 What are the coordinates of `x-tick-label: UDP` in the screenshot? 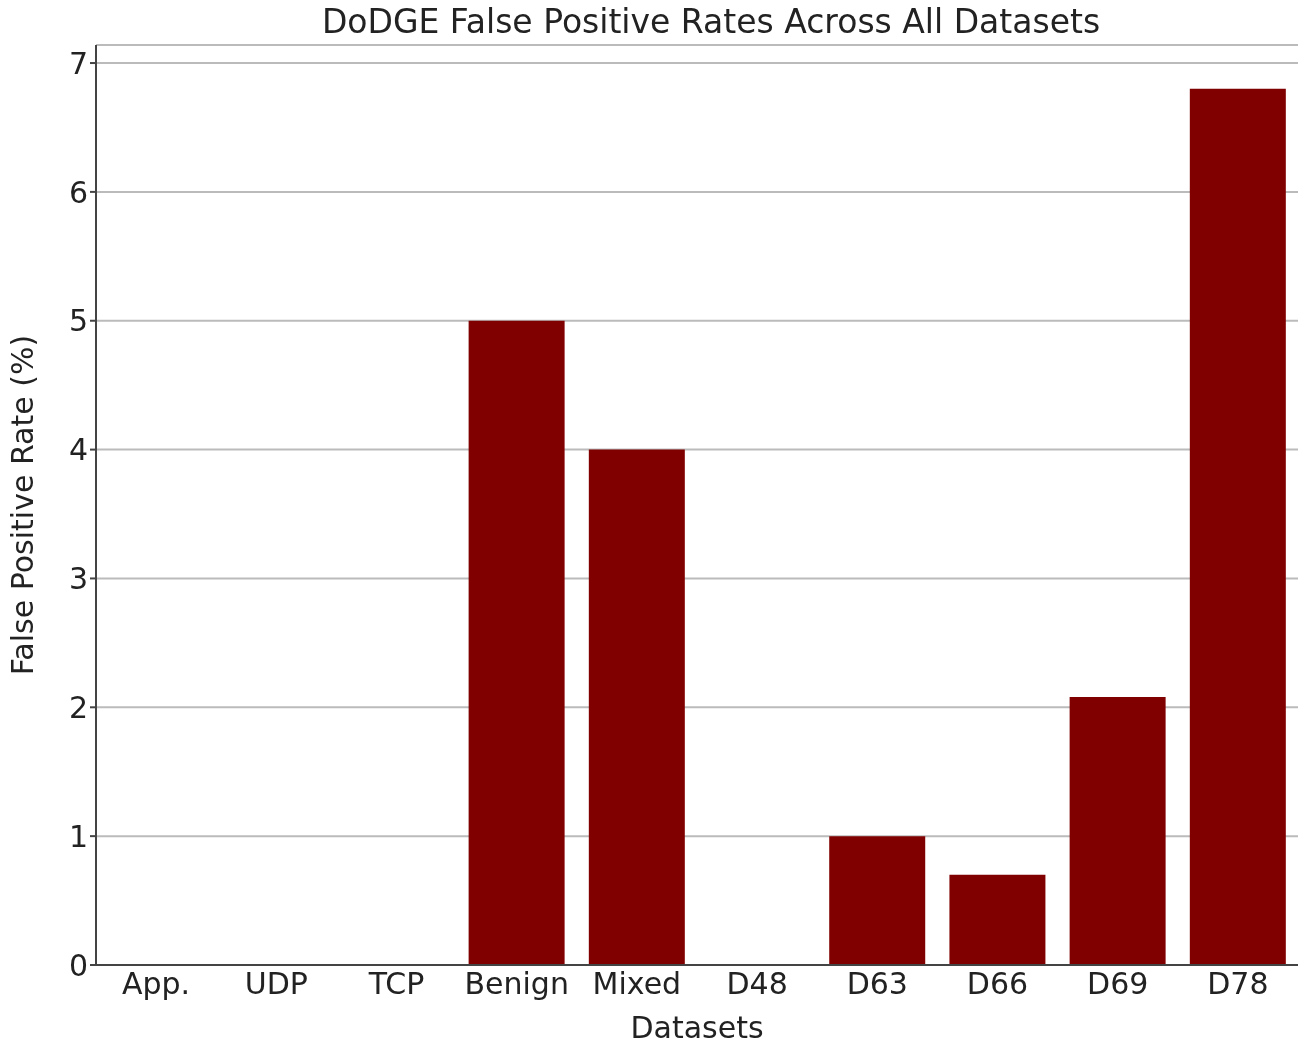 It's located at (276, 984).